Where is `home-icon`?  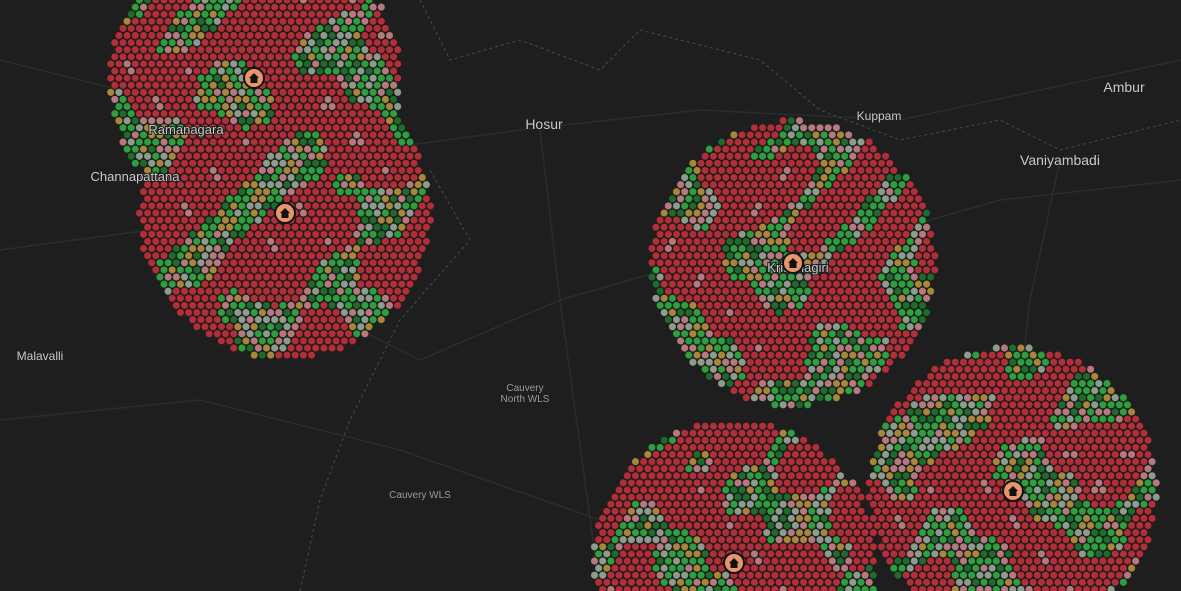
home-icon is located at coordinates (254, 78).